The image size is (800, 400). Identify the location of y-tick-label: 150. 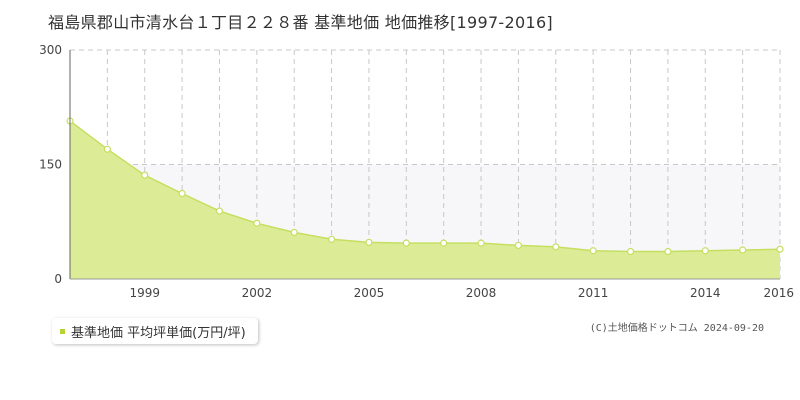
(50, 165).